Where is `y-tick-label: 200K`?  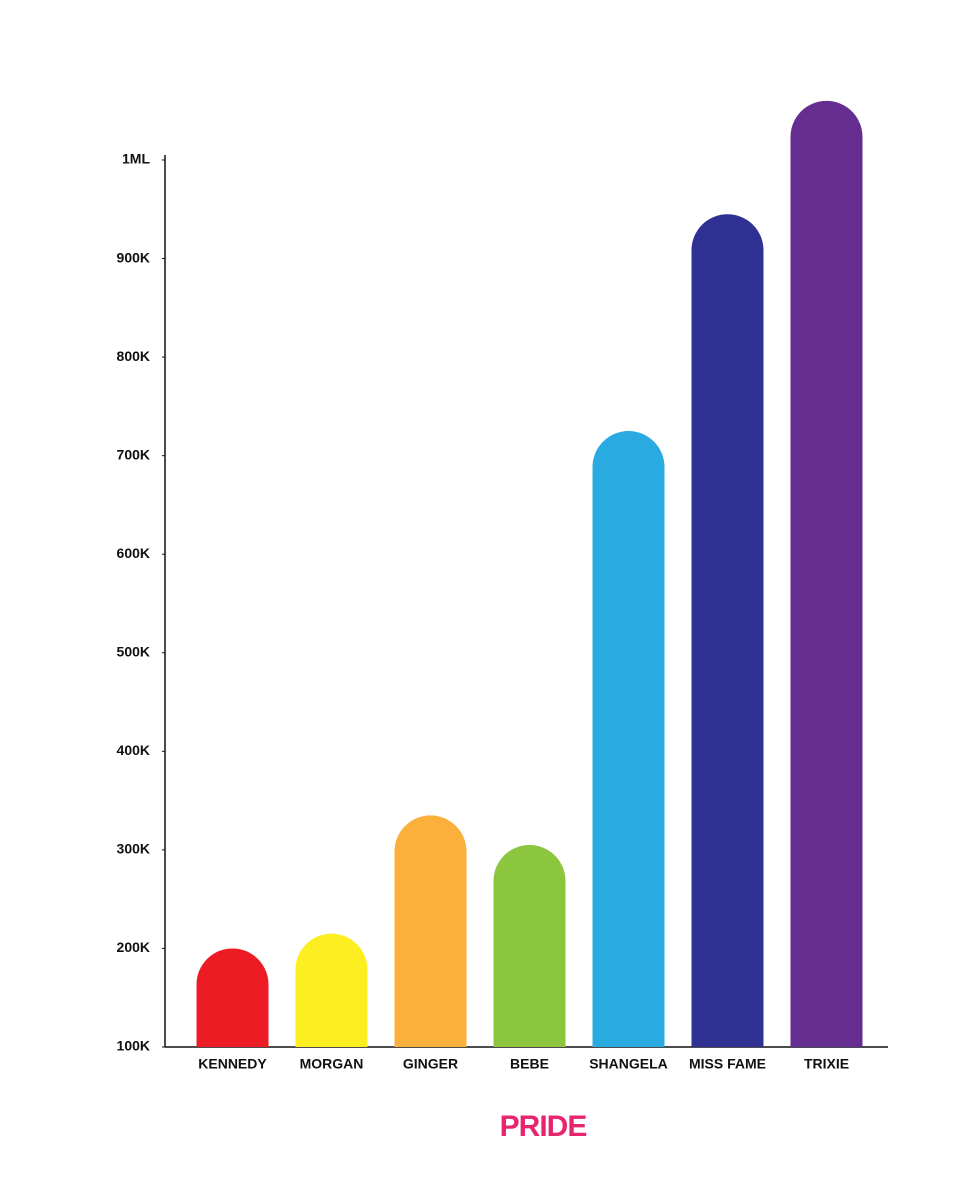 y-tick-label: 200K is located at coordinates (133, 947).